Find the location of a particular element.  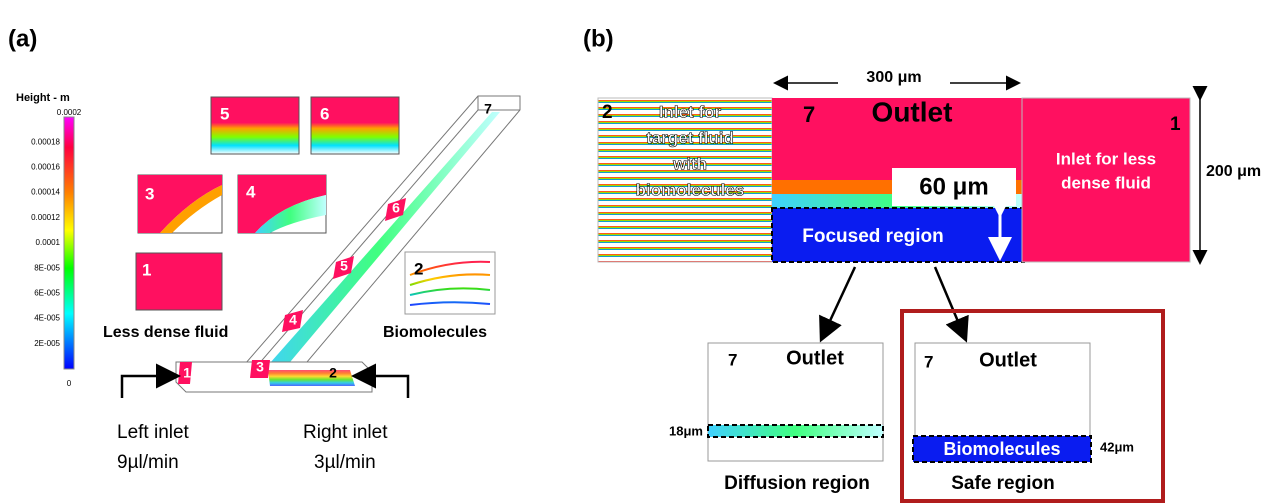

label-line: target fluid is located at coordinates (690, 137).